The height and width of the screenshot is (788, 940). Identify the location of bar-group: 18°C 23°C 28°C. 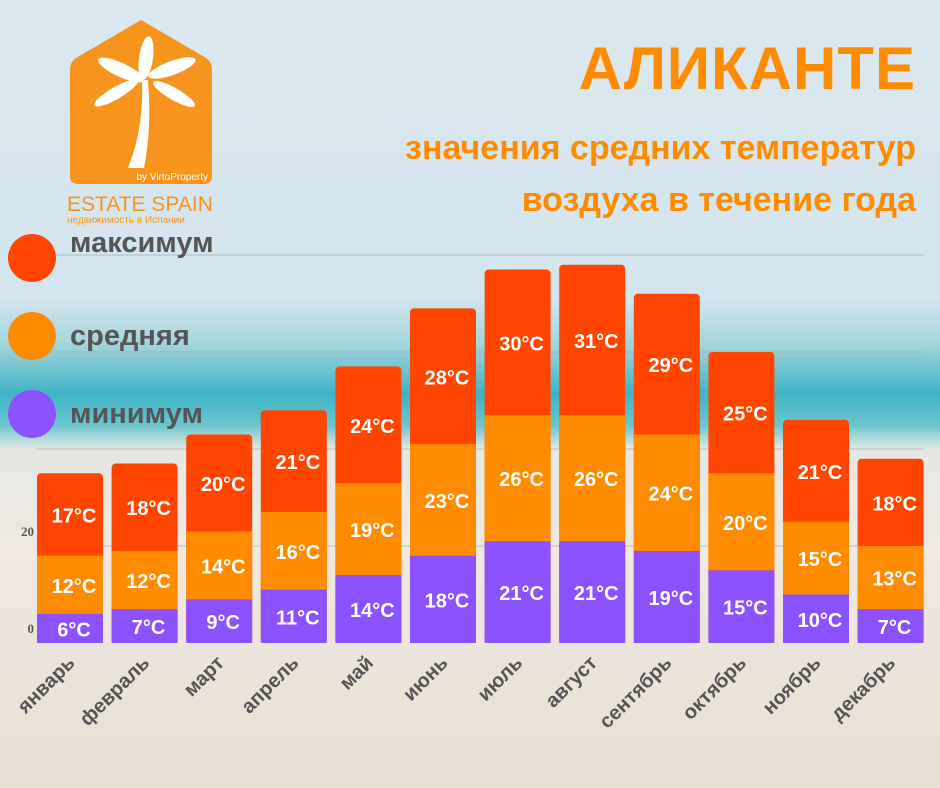
(443, 475).